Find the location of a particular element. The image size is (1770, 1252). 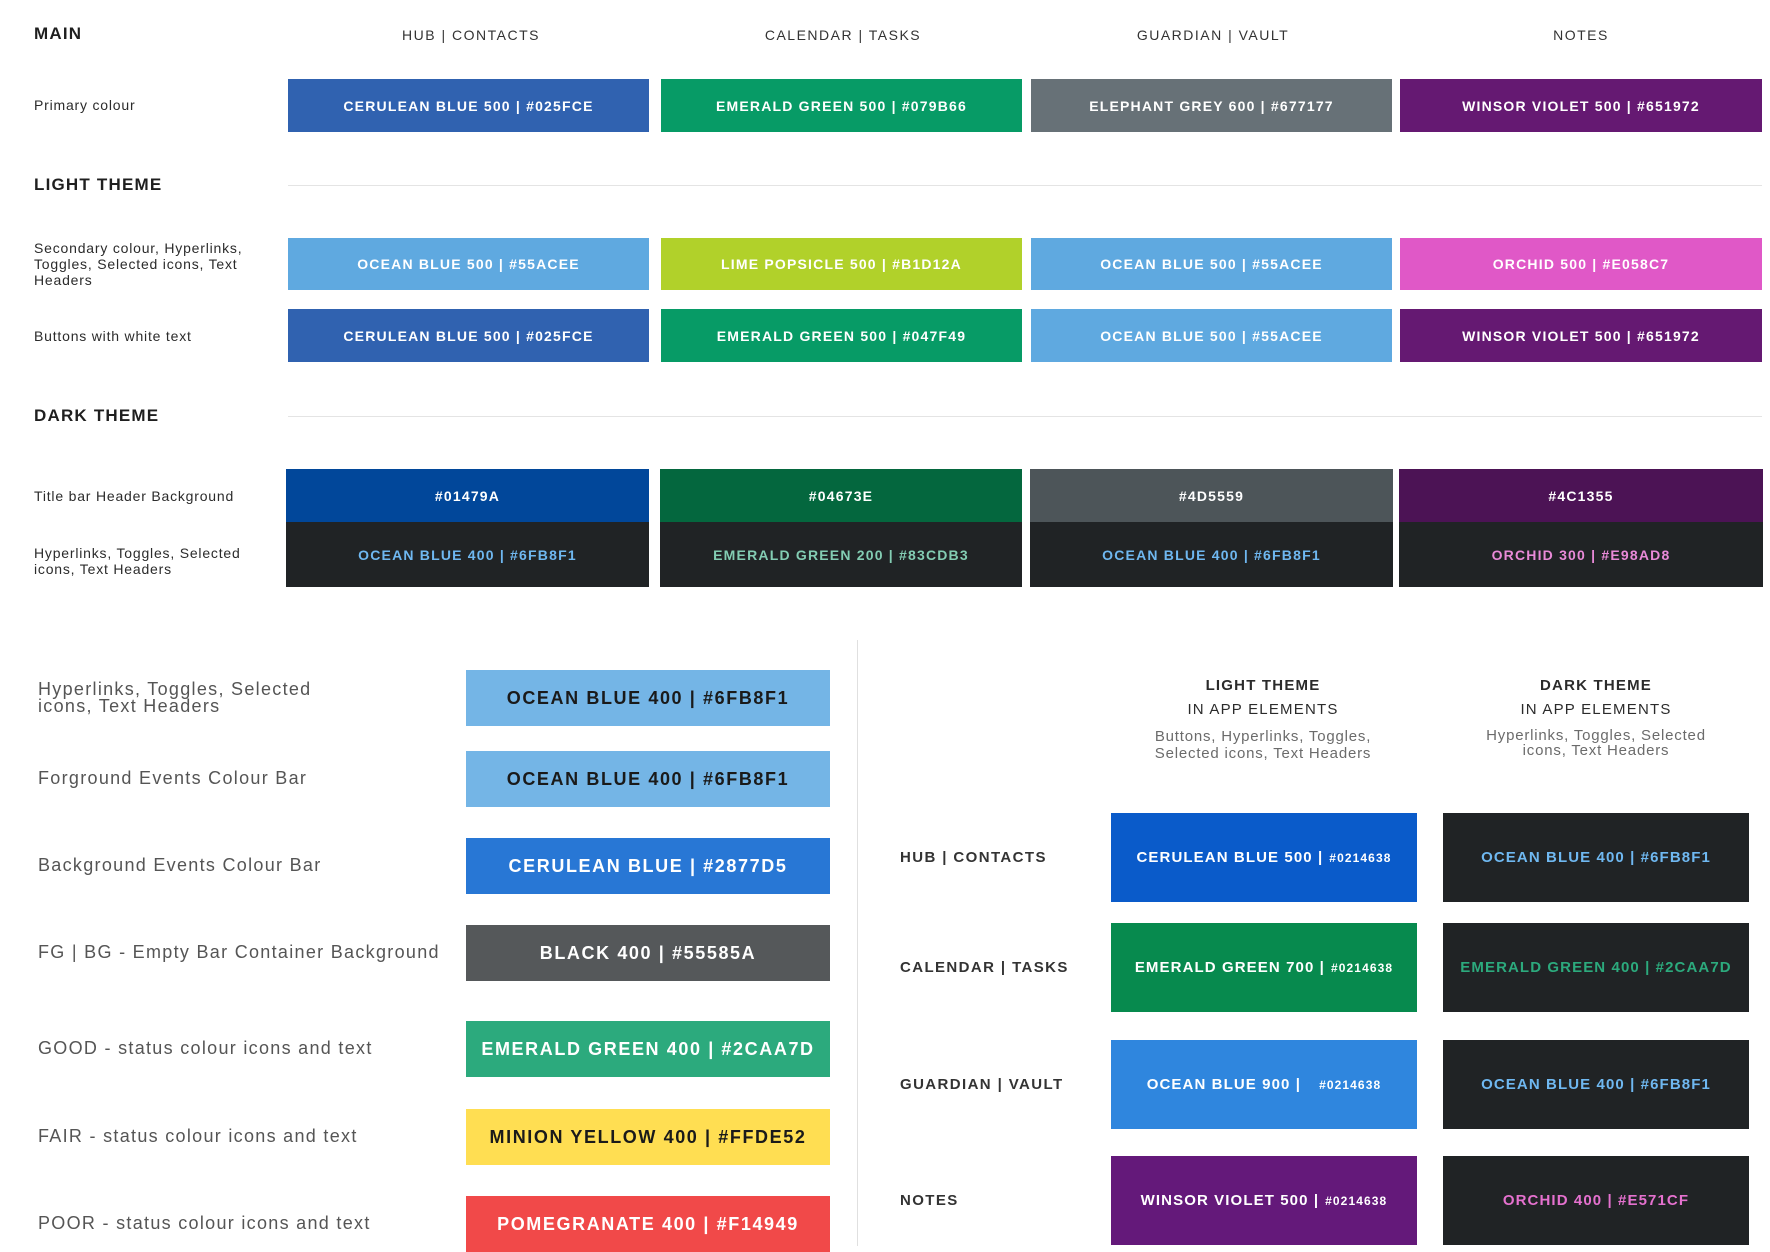

dark-theme-divider is located at coordinates (1025, 416).